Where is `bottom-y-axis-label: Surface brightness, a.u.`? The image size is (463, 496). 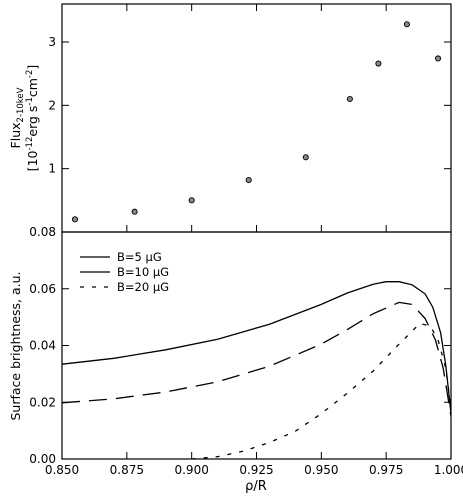 bottom-y-axis-label: Surface brightness, a.u. is located at coordinates (15, 345).